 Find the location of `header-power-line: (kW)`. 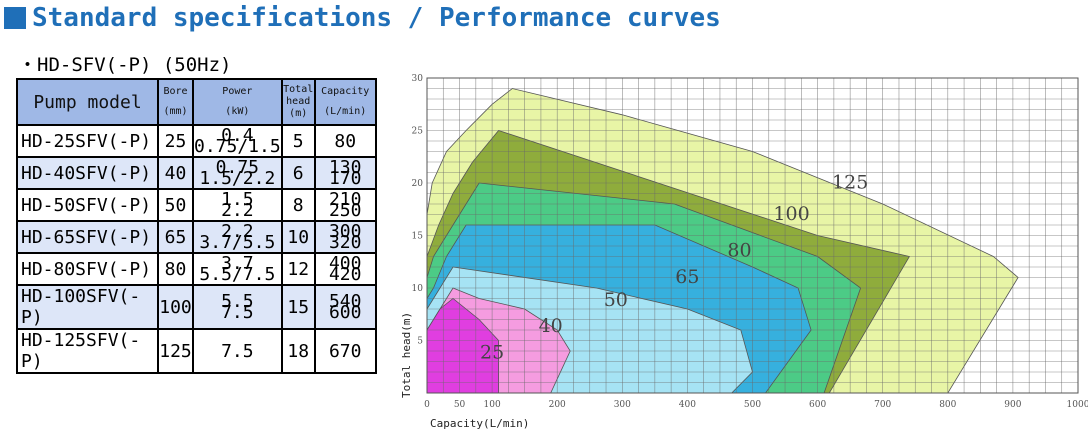

header-power-line: (kW) is located at coordinates (237, 111).